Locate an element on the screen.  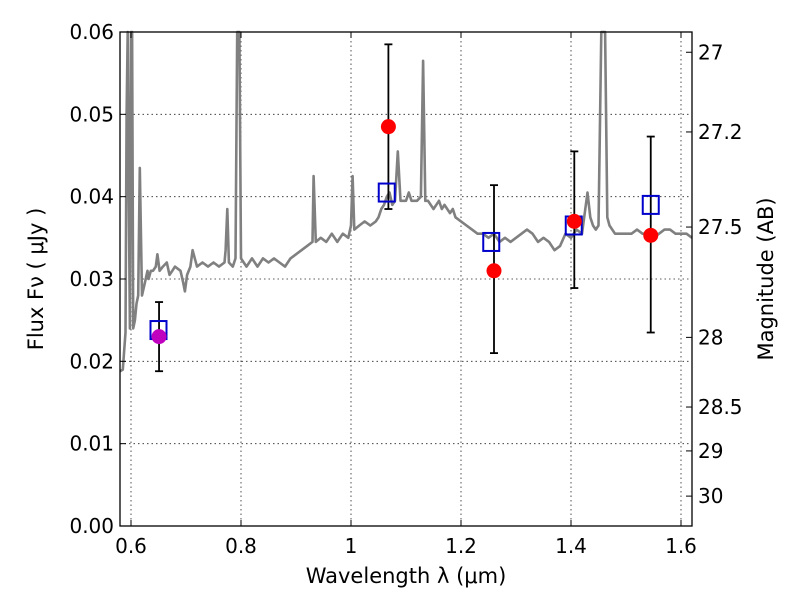
y-right-tick-label: 29 is located at coordinates (710, 451).